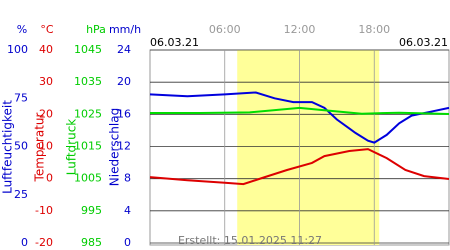 Image resolution: width=450 pixels, height=250 pixels. I want to click on footer: Erstellt: 15.01.2025 11:27, so click(250, 240).